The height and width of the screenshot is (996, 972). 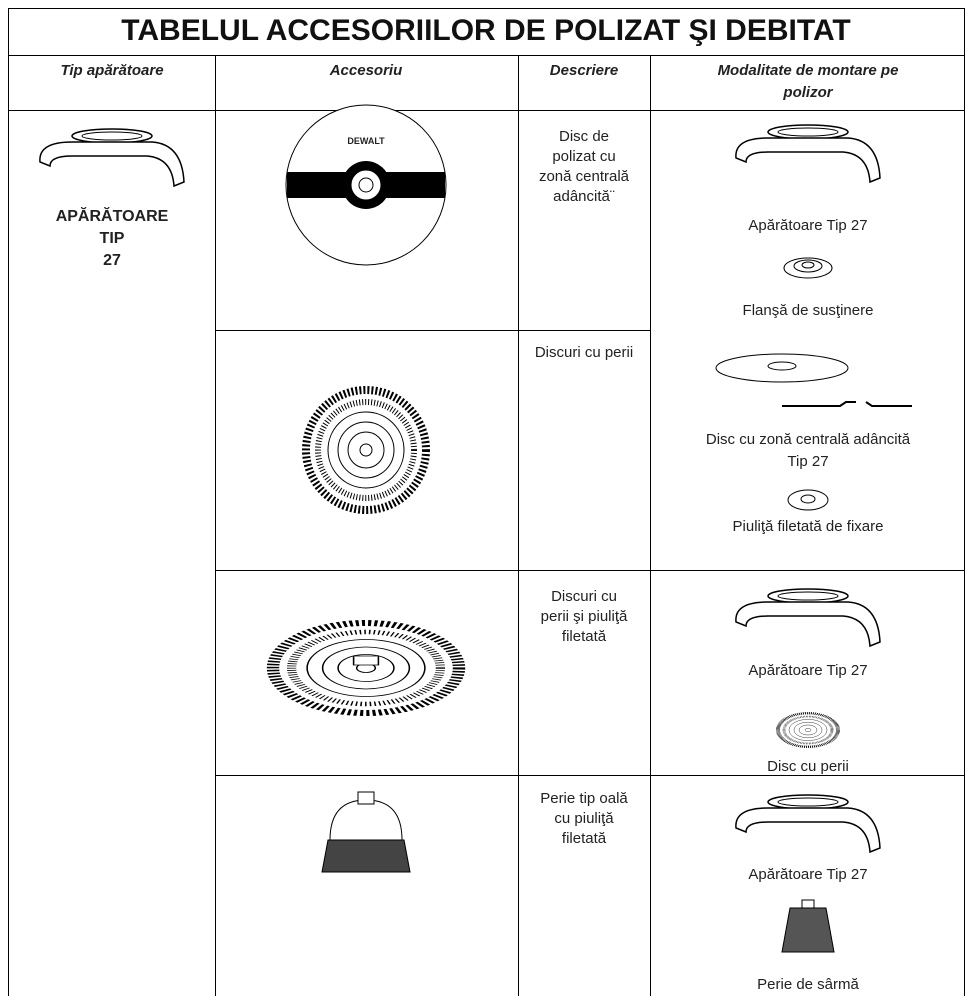 I want to click on cup-brush-icon, so click(x=366, y=832).